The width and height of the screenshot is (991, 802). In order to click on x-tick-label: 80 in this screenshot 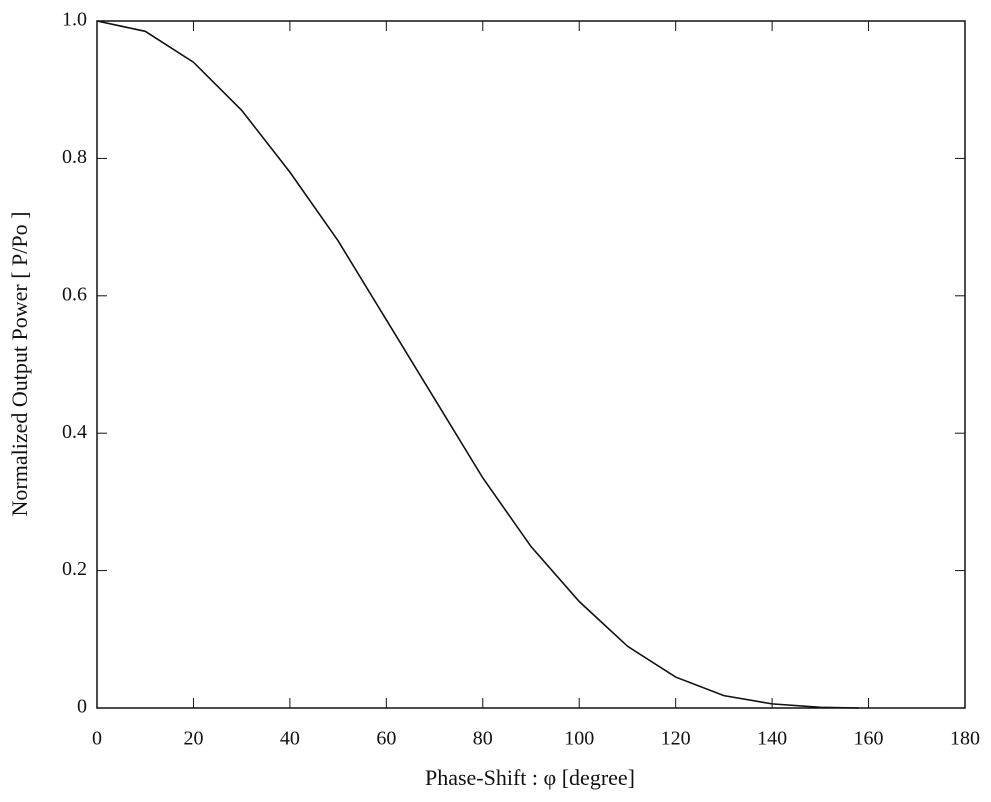, I will do `click(483, 739)`.